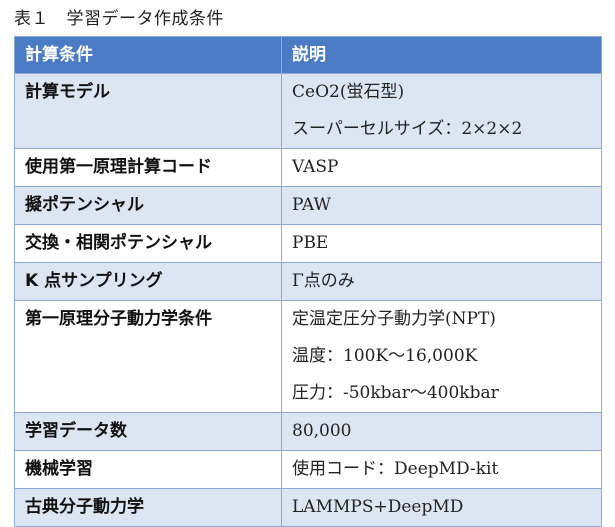 The width and height of the screenshot is (615, 527). Describe the element at coordinates (148, 469) in the screenshot. I see `row-label: 機械学習` at that location.